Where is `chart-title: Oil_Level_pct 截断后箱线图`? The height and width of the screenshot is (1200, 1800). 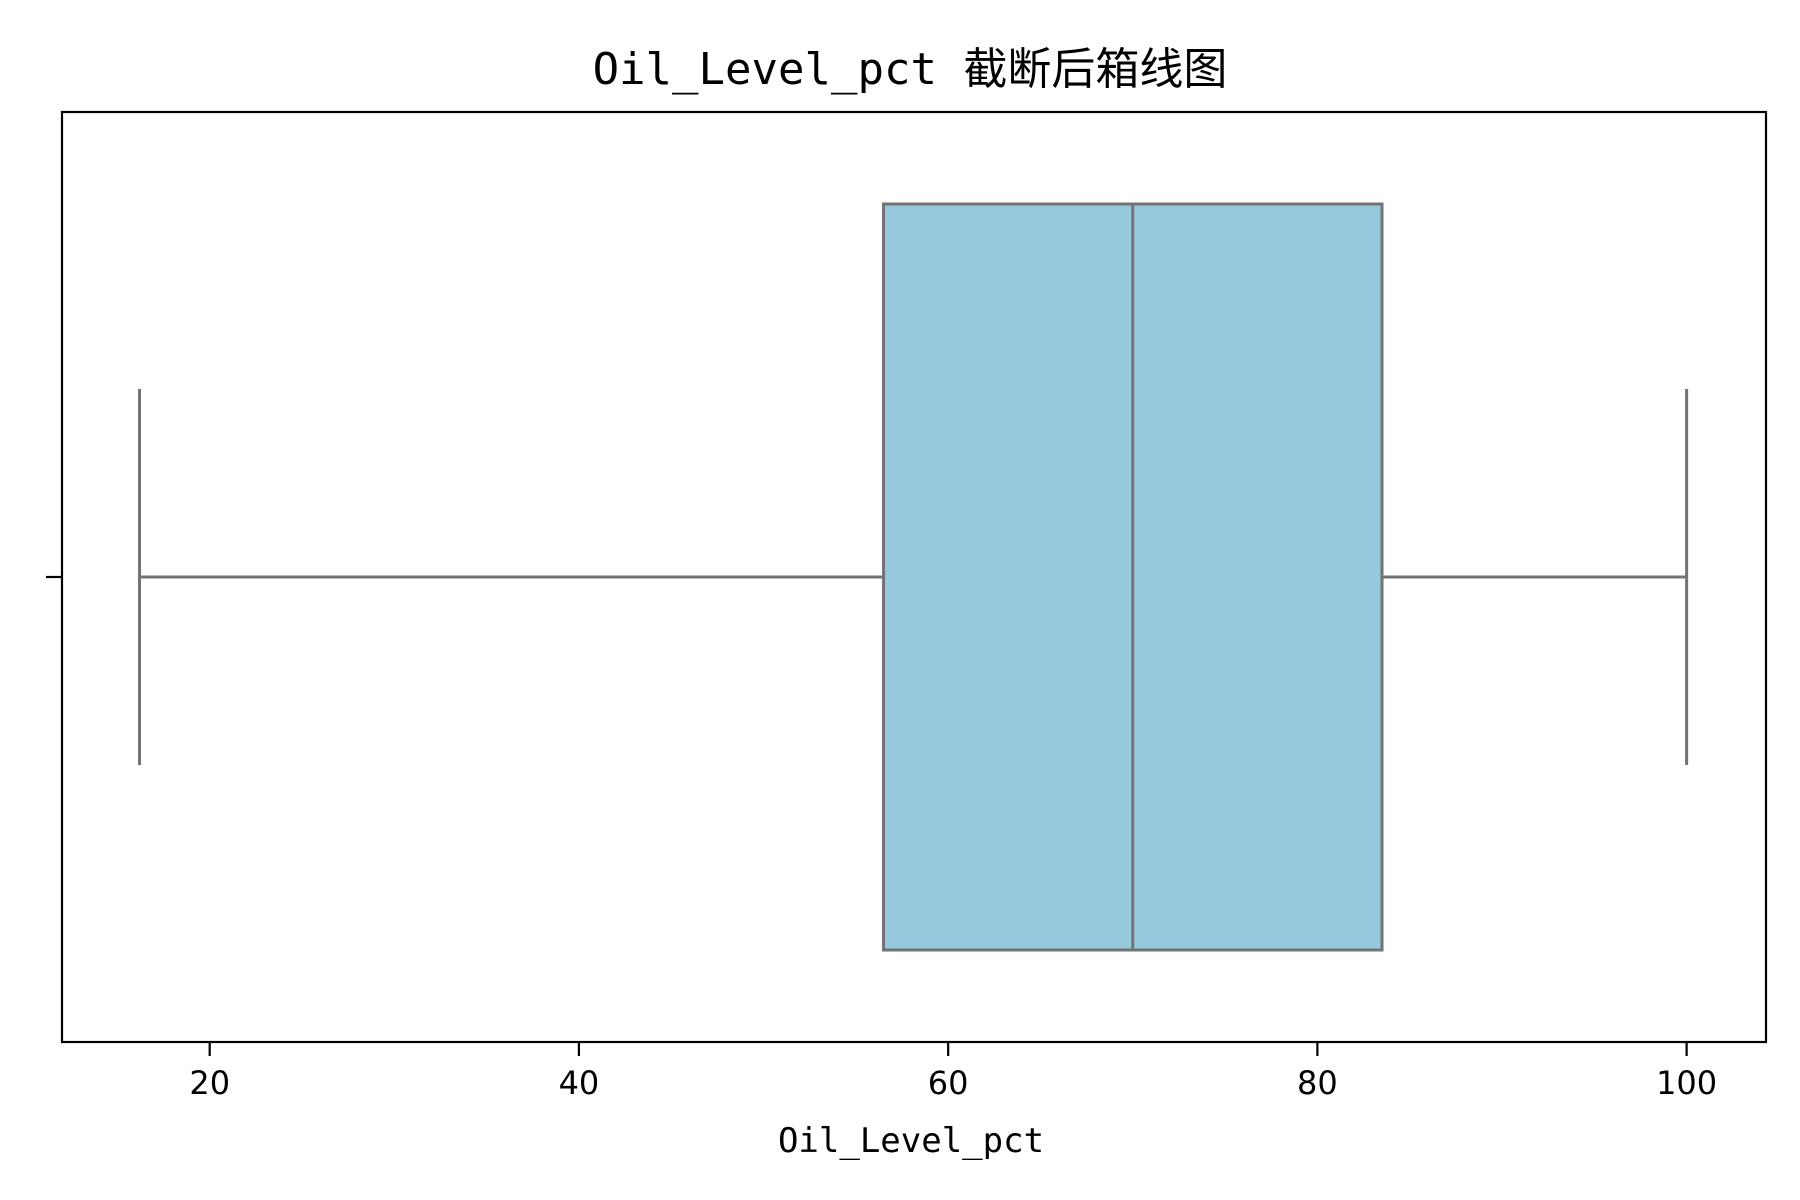
chart-title: Oil_Level_pct 截断后箱线图 is located at coordinates (910, 69).